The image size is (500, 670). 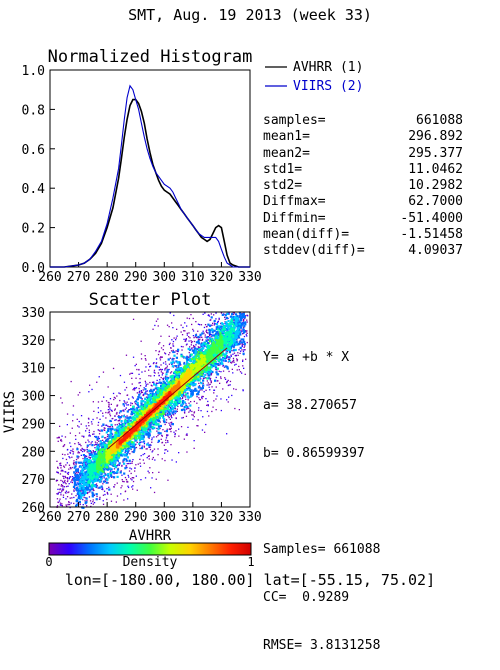 What do you see at coordinates (150, 183) in the screenshot?
I see `histogram-series-avhrr` at bounding box center [150, 183].